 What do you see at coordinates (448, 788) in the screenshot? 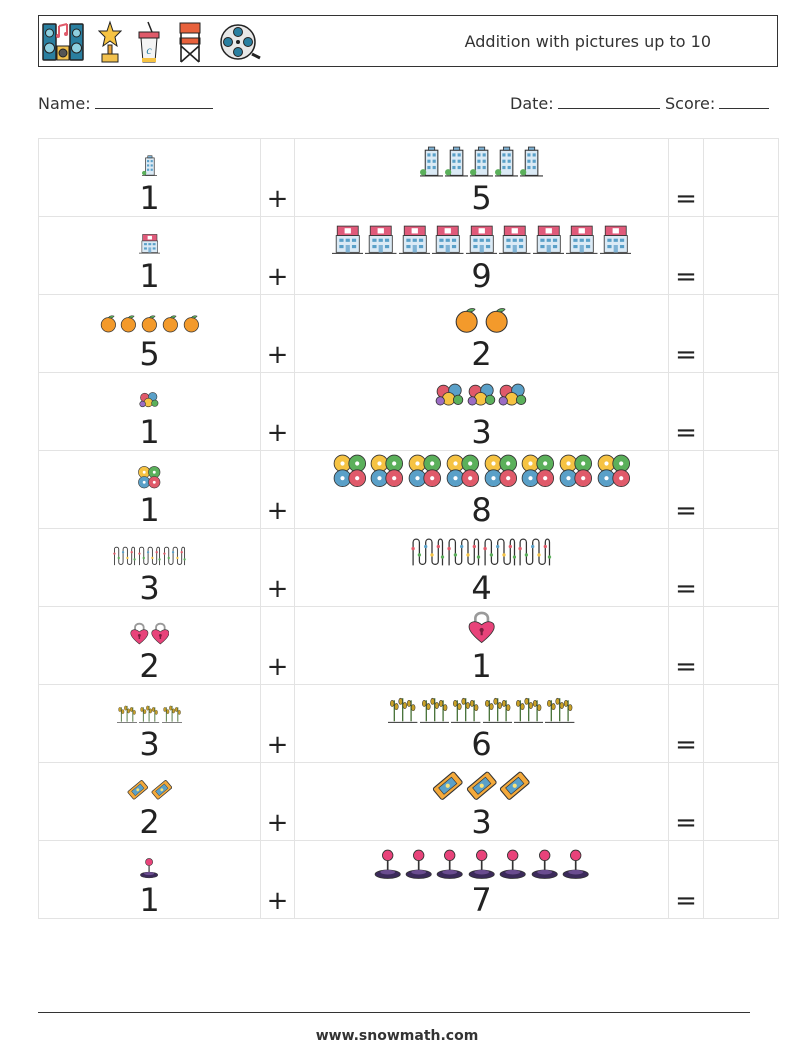
I see `ticket-icon` at bounding box center [448, 788].